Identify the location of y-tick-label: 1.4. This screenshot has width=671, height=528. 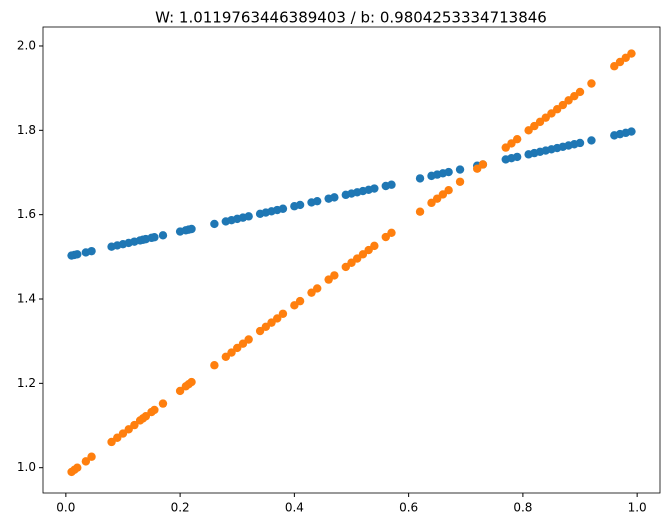
(26, 299).